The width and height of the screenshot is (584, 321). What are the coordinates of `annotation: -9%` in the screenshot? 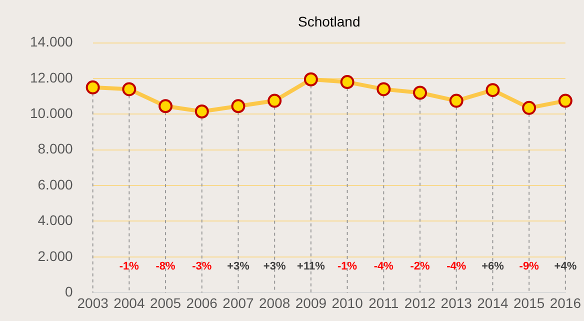 It's located at (529, 266).